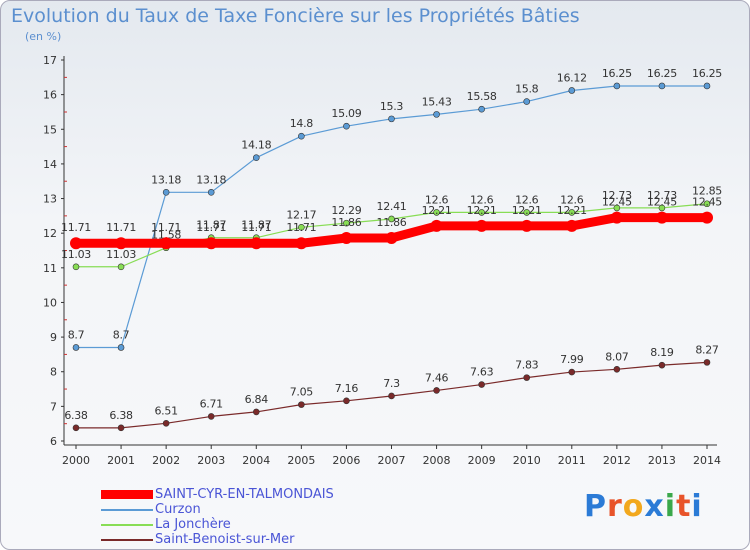 The width and height of the screenshot is (750, 550). Describe the element at coordinates (211, 460) in the screenshot. I see `x-tick-label: 2003` at that location.